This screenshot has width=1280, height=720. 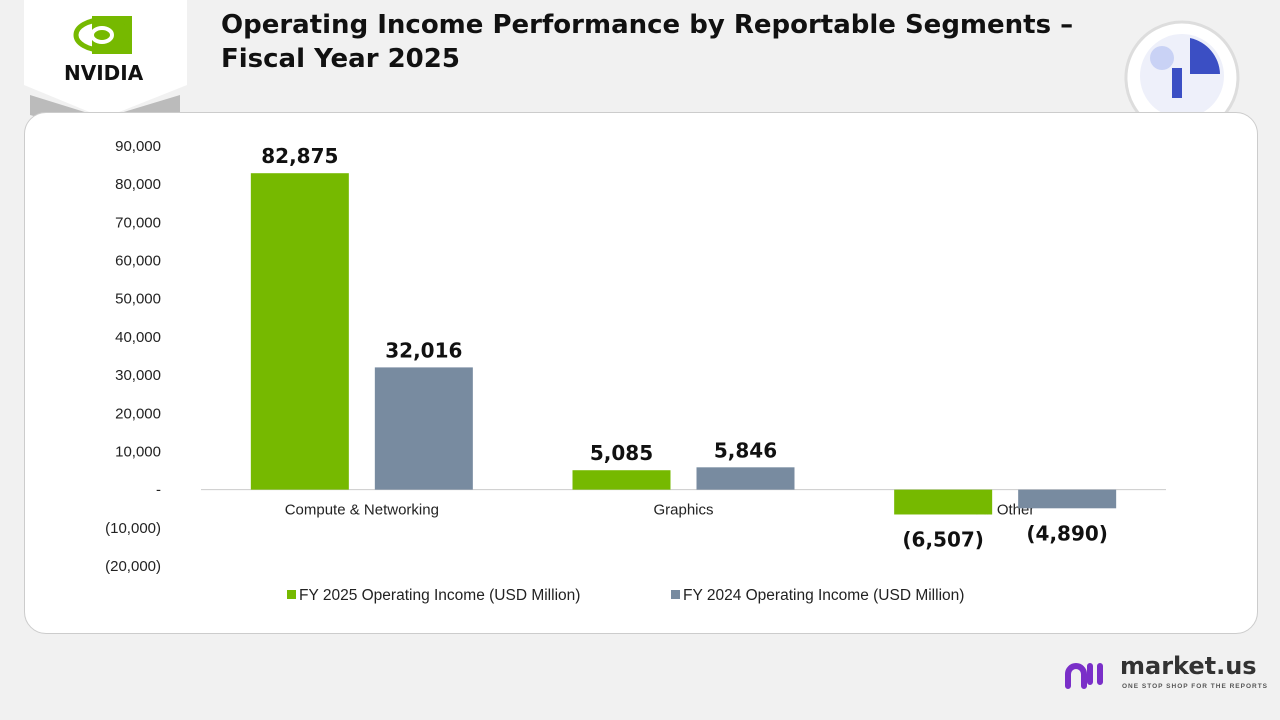 I want to click on marketus-logo: market.us ONE STOP SHOP FOR THE REPORTS, so click(x=1164, y=674).